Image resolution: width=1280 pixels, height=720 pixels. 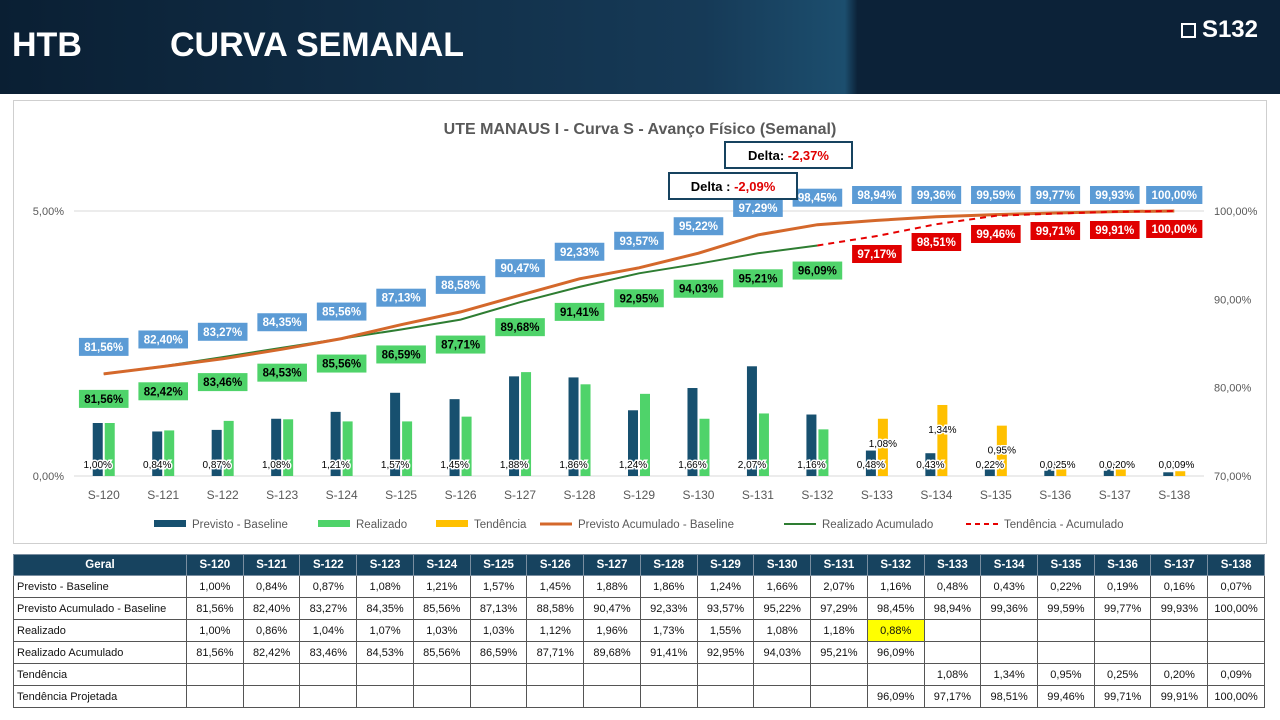 I want to click on label-previsto-acumulado: 92,33%, so click(x=579, y=253).